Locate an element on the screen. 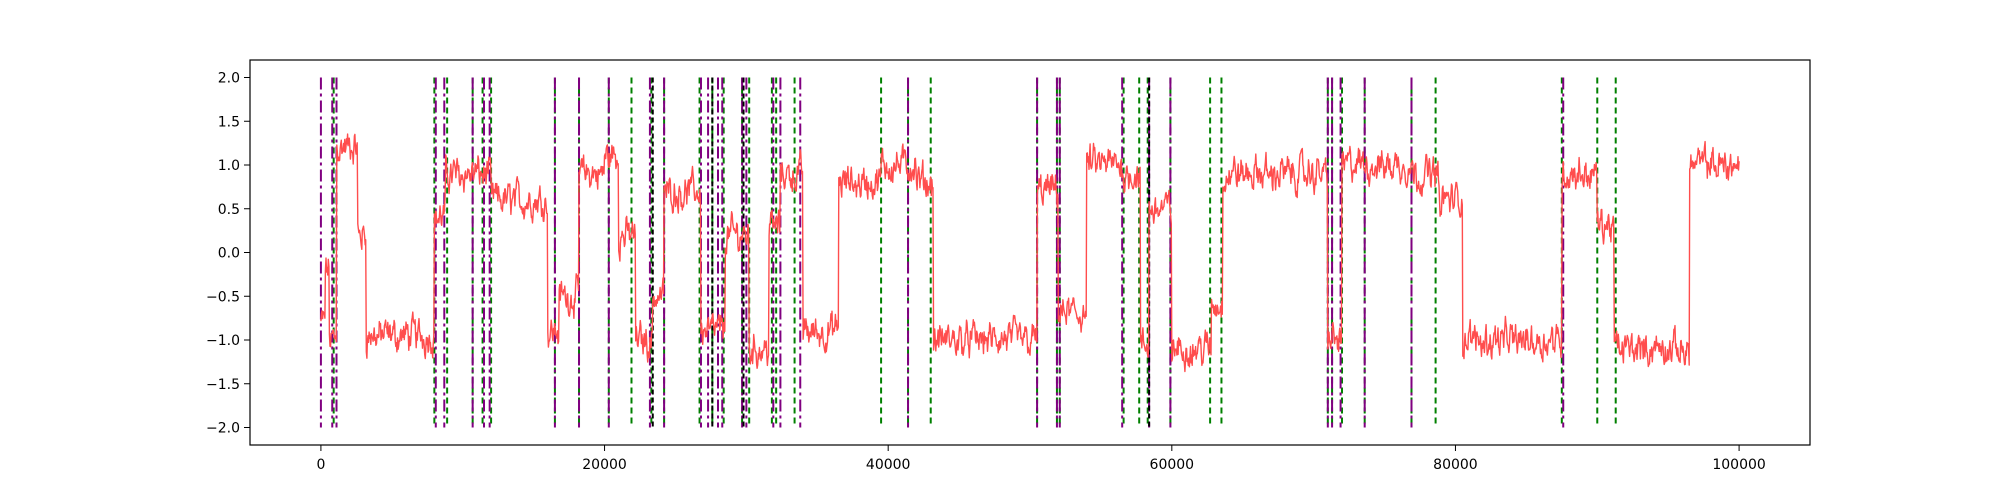 This screenshot has width=2000, height=500. y-tick-label: −1.0 is located at coordinates (223, 341).